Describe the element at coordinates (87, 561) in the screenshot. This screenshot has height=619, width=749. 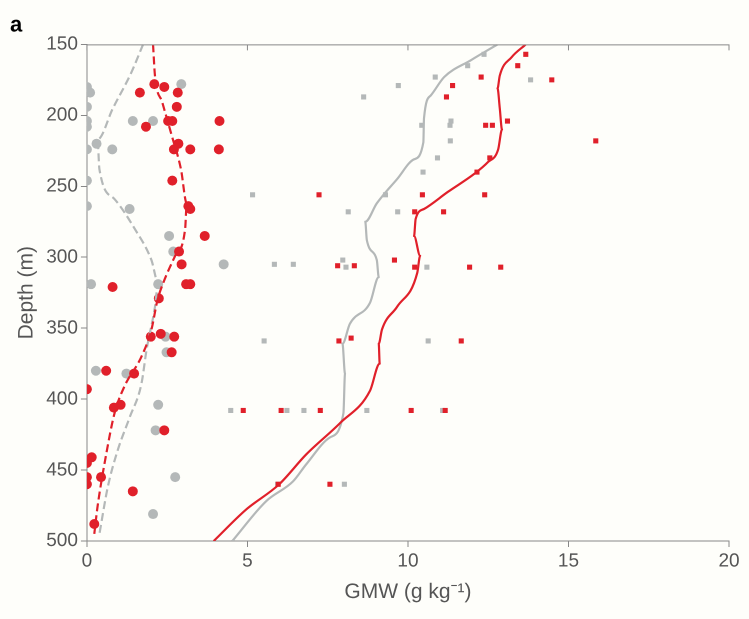
I see `x-tick-label: 0` at that location.